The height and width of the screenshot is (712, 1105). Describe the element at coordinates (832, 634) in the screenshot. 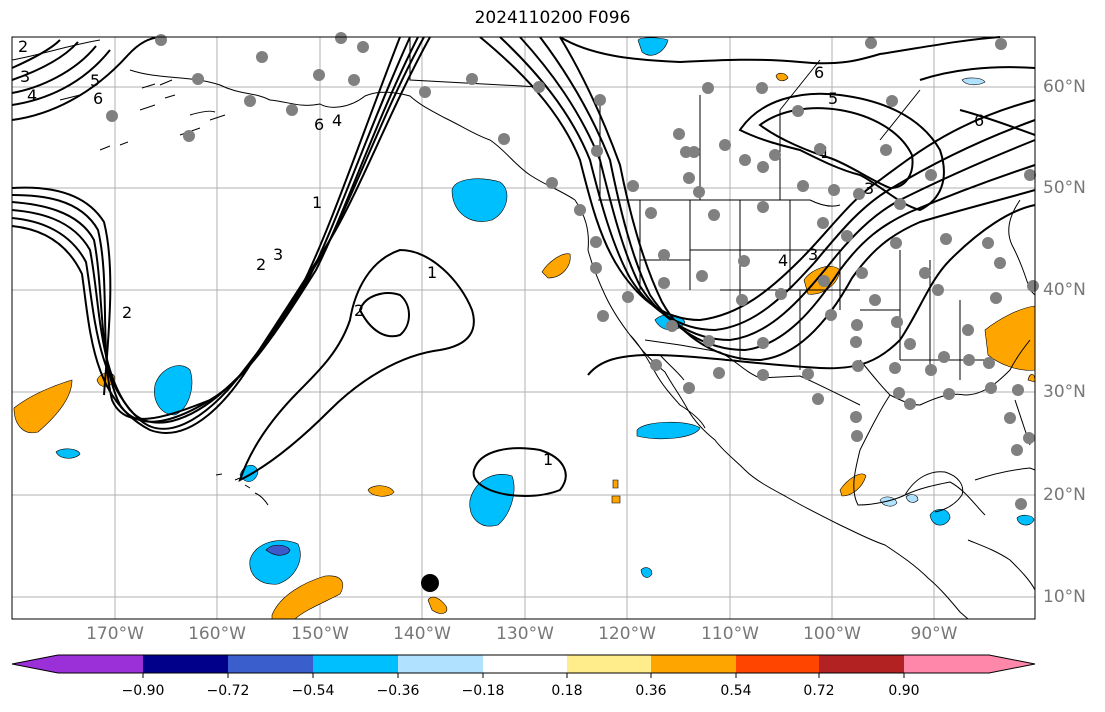

I see `lon-label: 100°W` at that location.